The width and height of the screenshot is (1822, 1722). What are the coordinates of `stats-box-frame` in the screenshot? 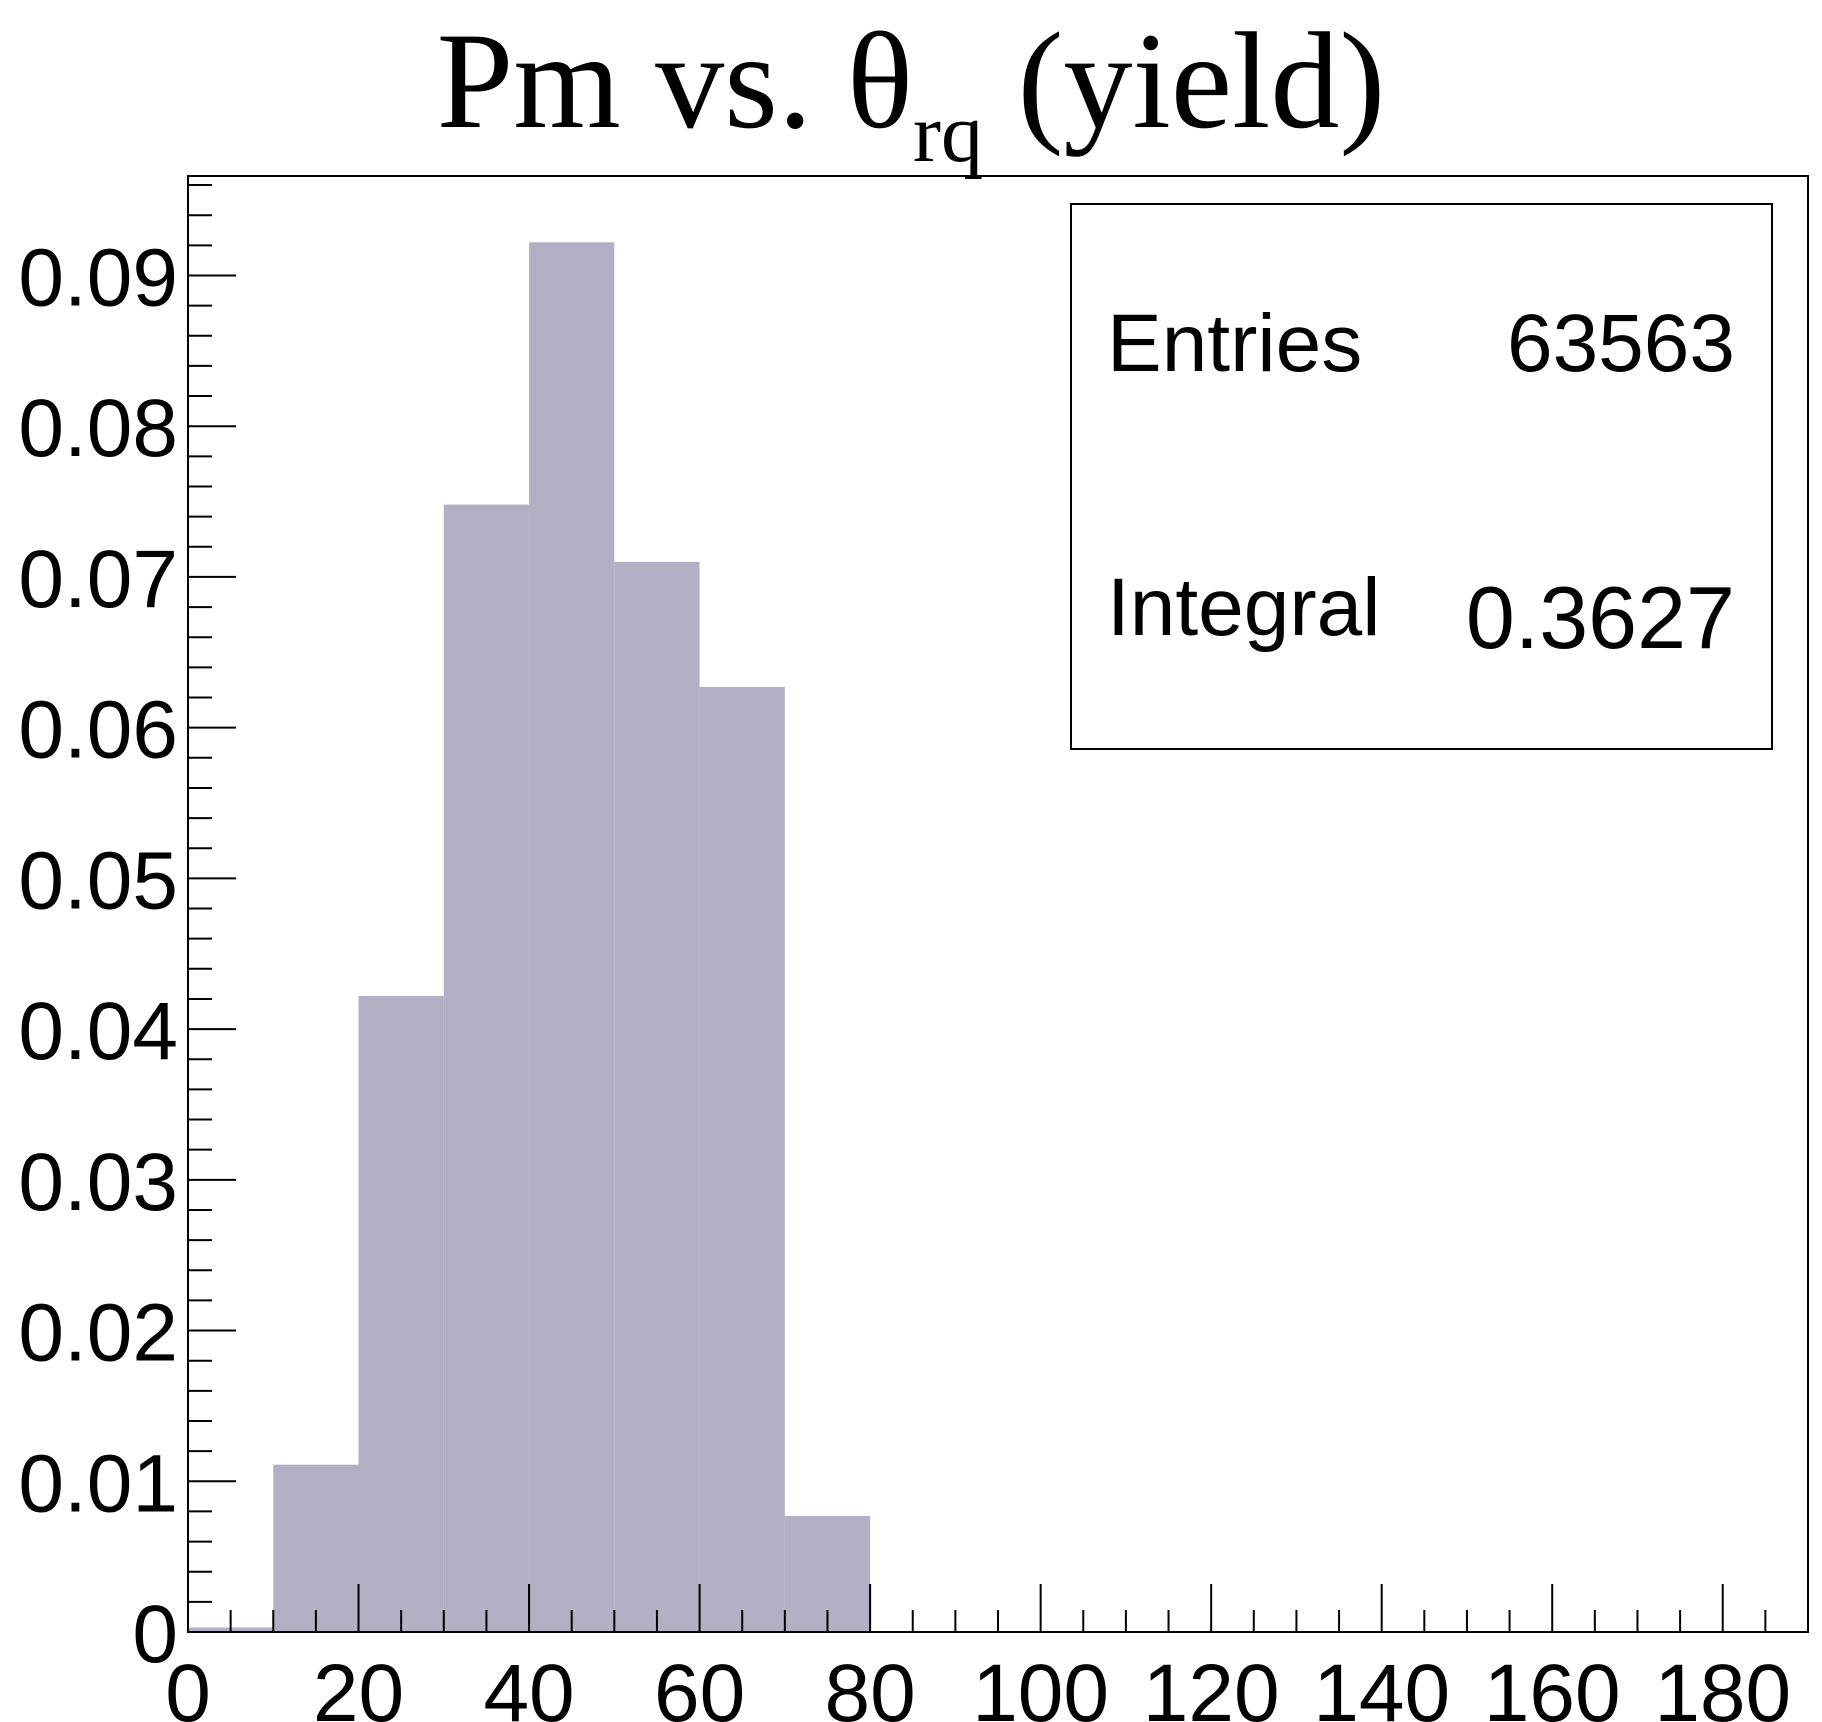 It's located at (1421, 476).